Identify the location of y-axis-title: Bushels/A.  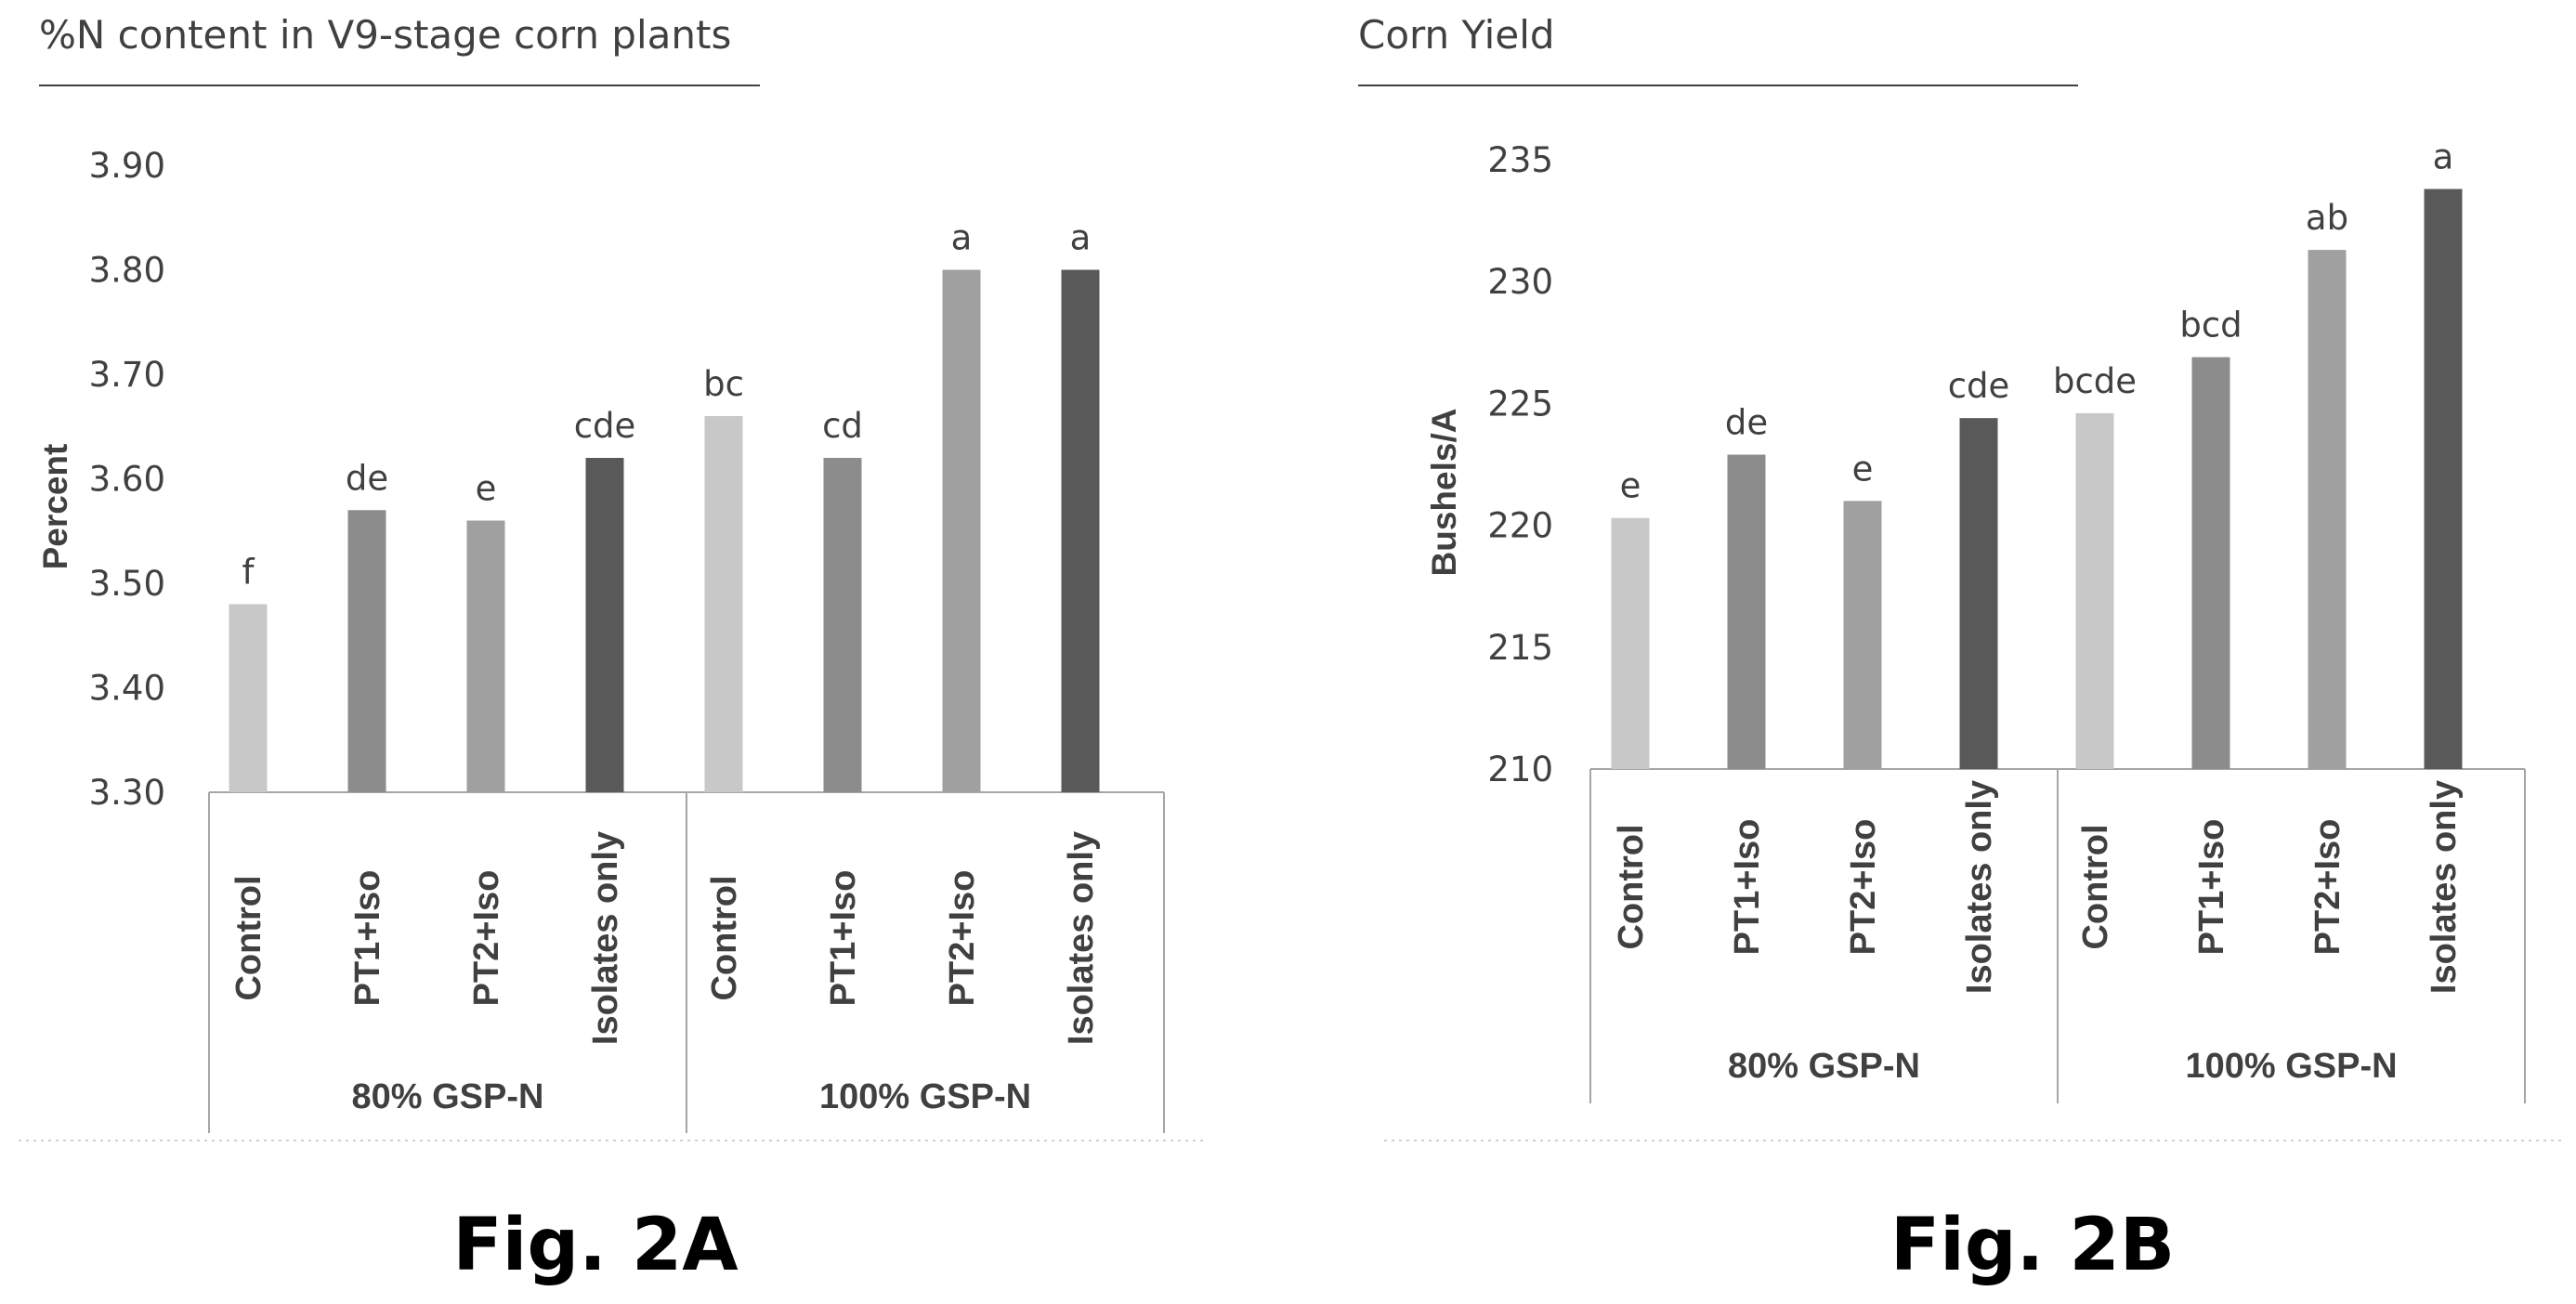
(1444, 493).